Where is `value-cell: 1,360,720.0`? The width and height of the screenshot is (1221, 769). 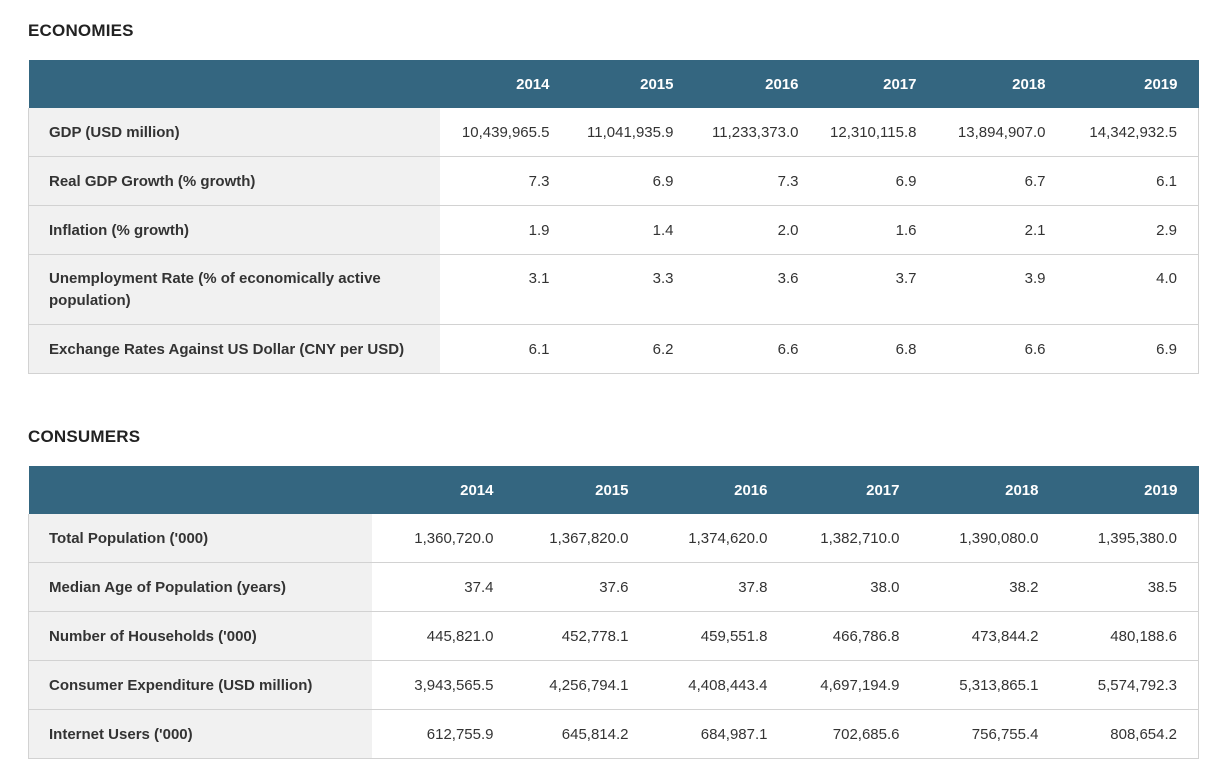
value-cell: 1,360,720.0 is located at coordinates (443, 538).